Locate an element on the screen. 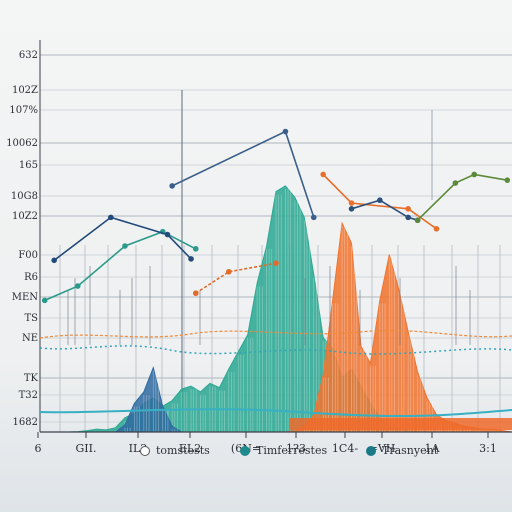 The height and width of the screenshot is (512, 512). x-tick-label: 3:1 is located at coordinates (488, 448).